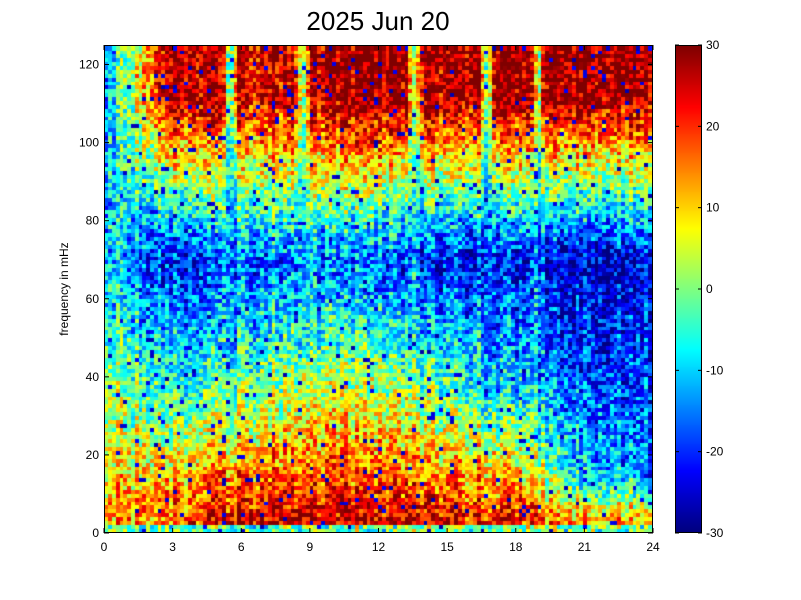  Describe the element at coordinates (89, 143) in the screenshot. I see `y-tick-label: 100` at that location.